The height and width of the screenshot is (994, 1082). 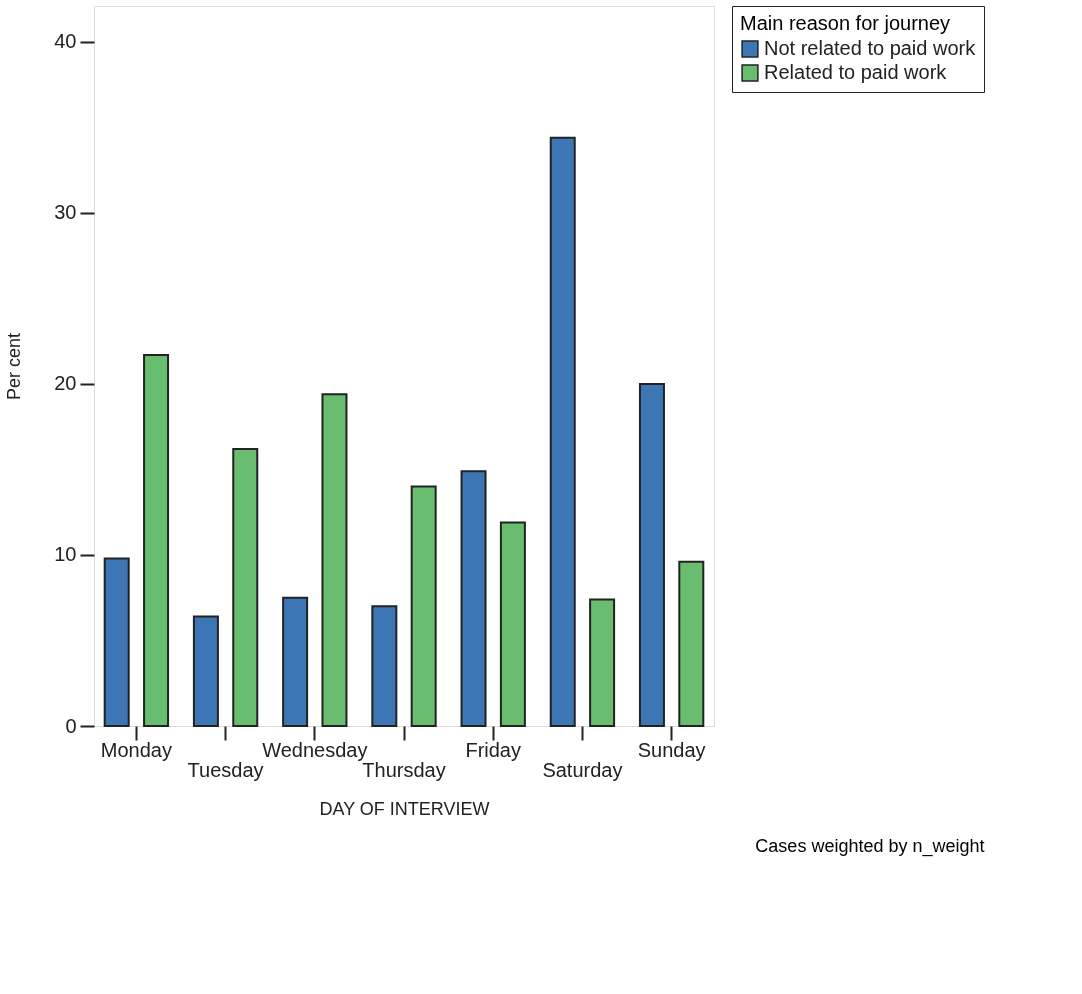 What do you see at coordinates (671, 749) in the screenshot?
I see `x-tick-label: Sunday` at bounding box center [671, 749].